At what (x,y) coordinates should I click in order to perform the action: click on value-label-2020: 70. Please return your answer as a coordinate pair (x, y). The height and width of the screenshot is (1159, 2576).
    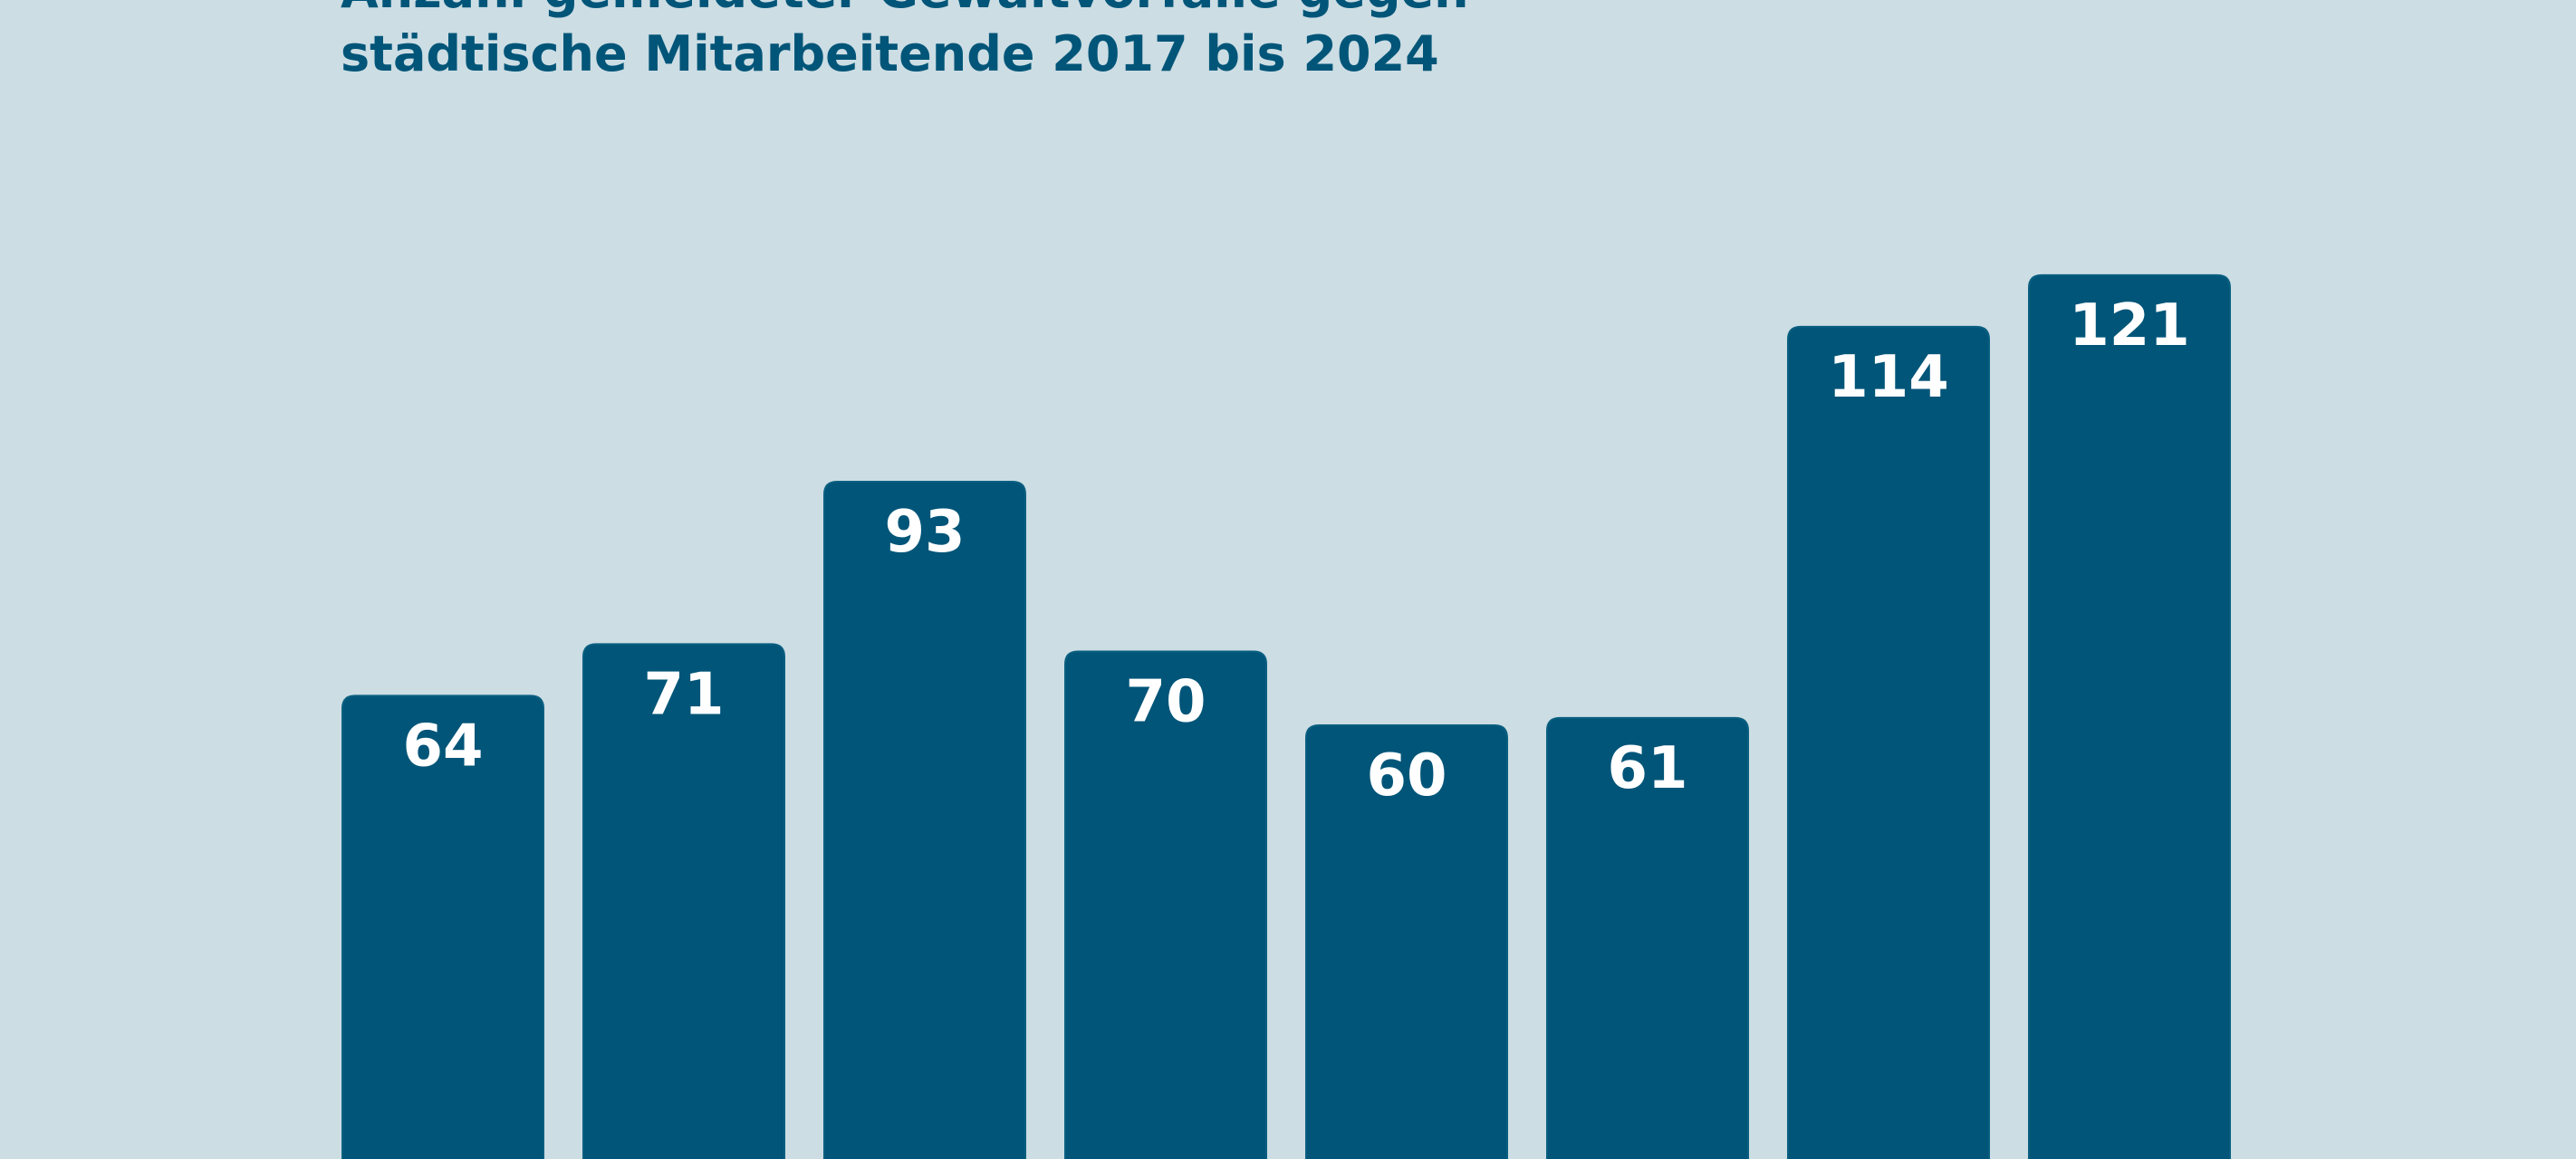
    Looking at the image, I should click on (1165, 703).